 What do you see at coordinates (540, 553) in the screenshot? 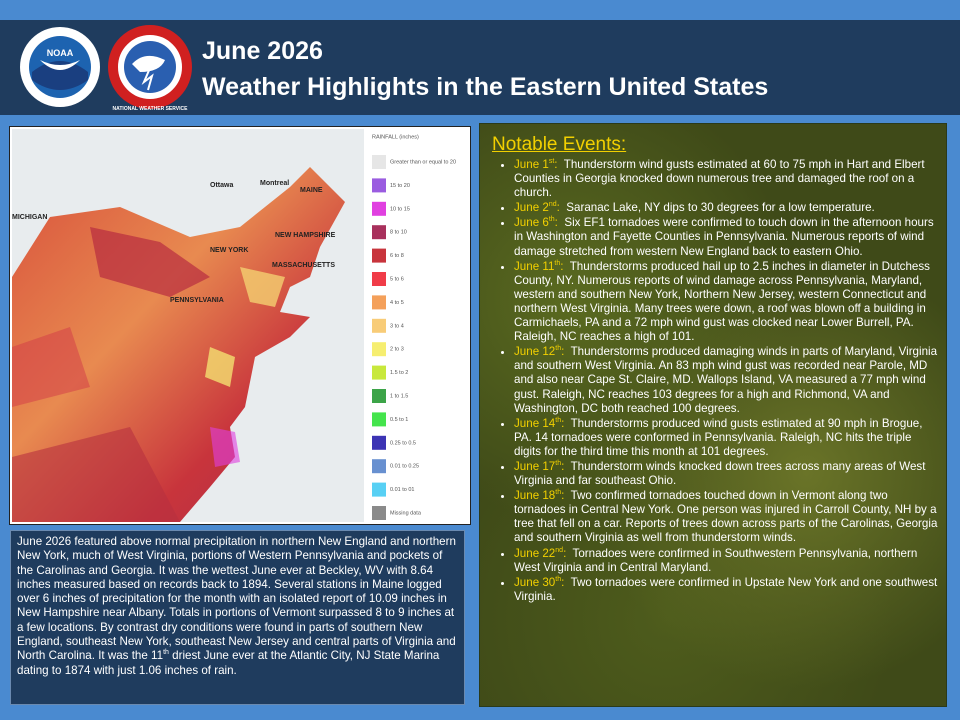
I see `event-date: June 22nd:` at bounding box center [540, 553].